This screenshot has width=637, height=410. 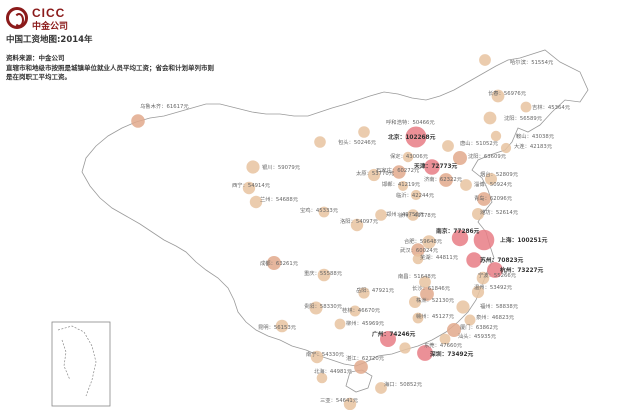 I want to click on city-label: 南宁：54330元, so click(x=325, y=354).